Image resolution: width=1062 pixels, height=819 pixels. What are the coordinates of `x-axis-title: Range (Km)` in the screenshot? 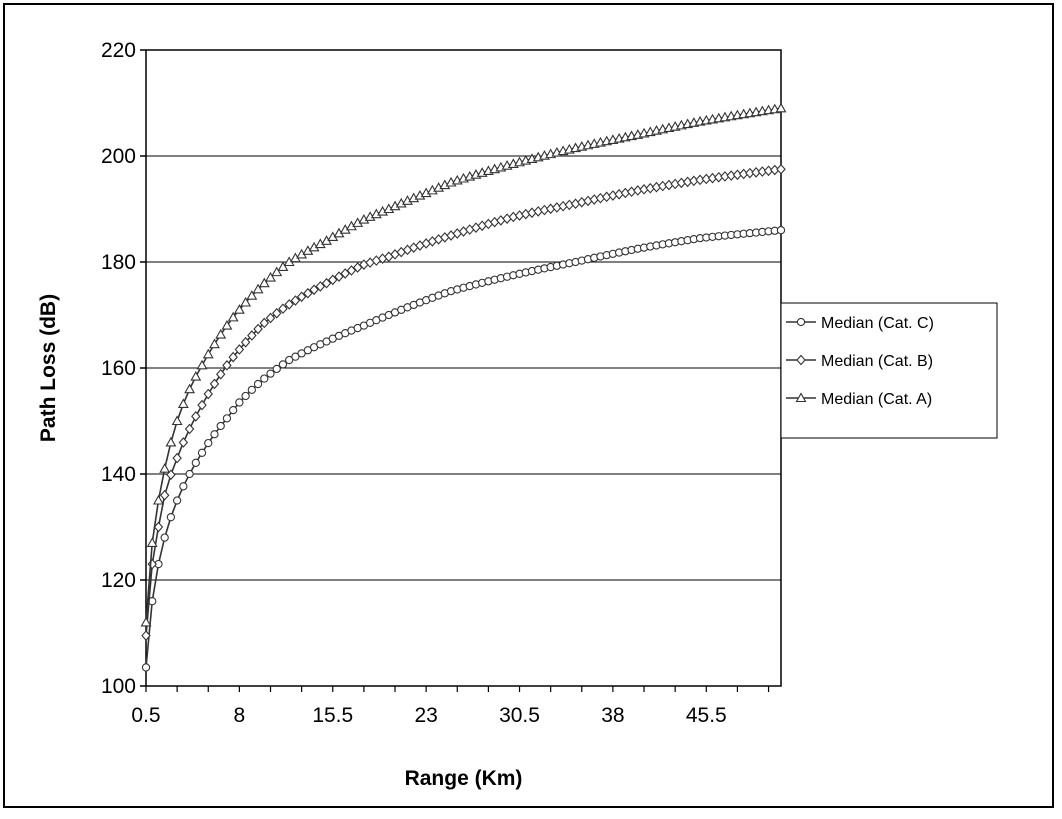 It's located at (464, 778).